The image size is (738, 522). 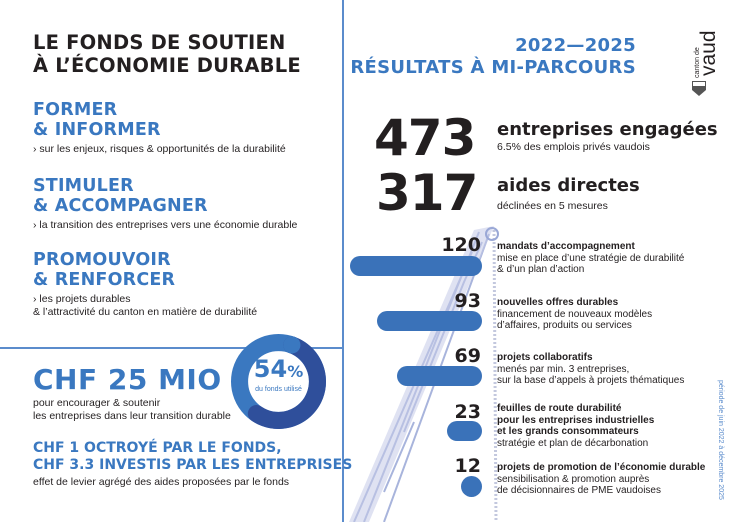 What do you see at coordinates (343, 261) in the screenshot?
I see `vertical-divider` at bounding box center [343, 261].